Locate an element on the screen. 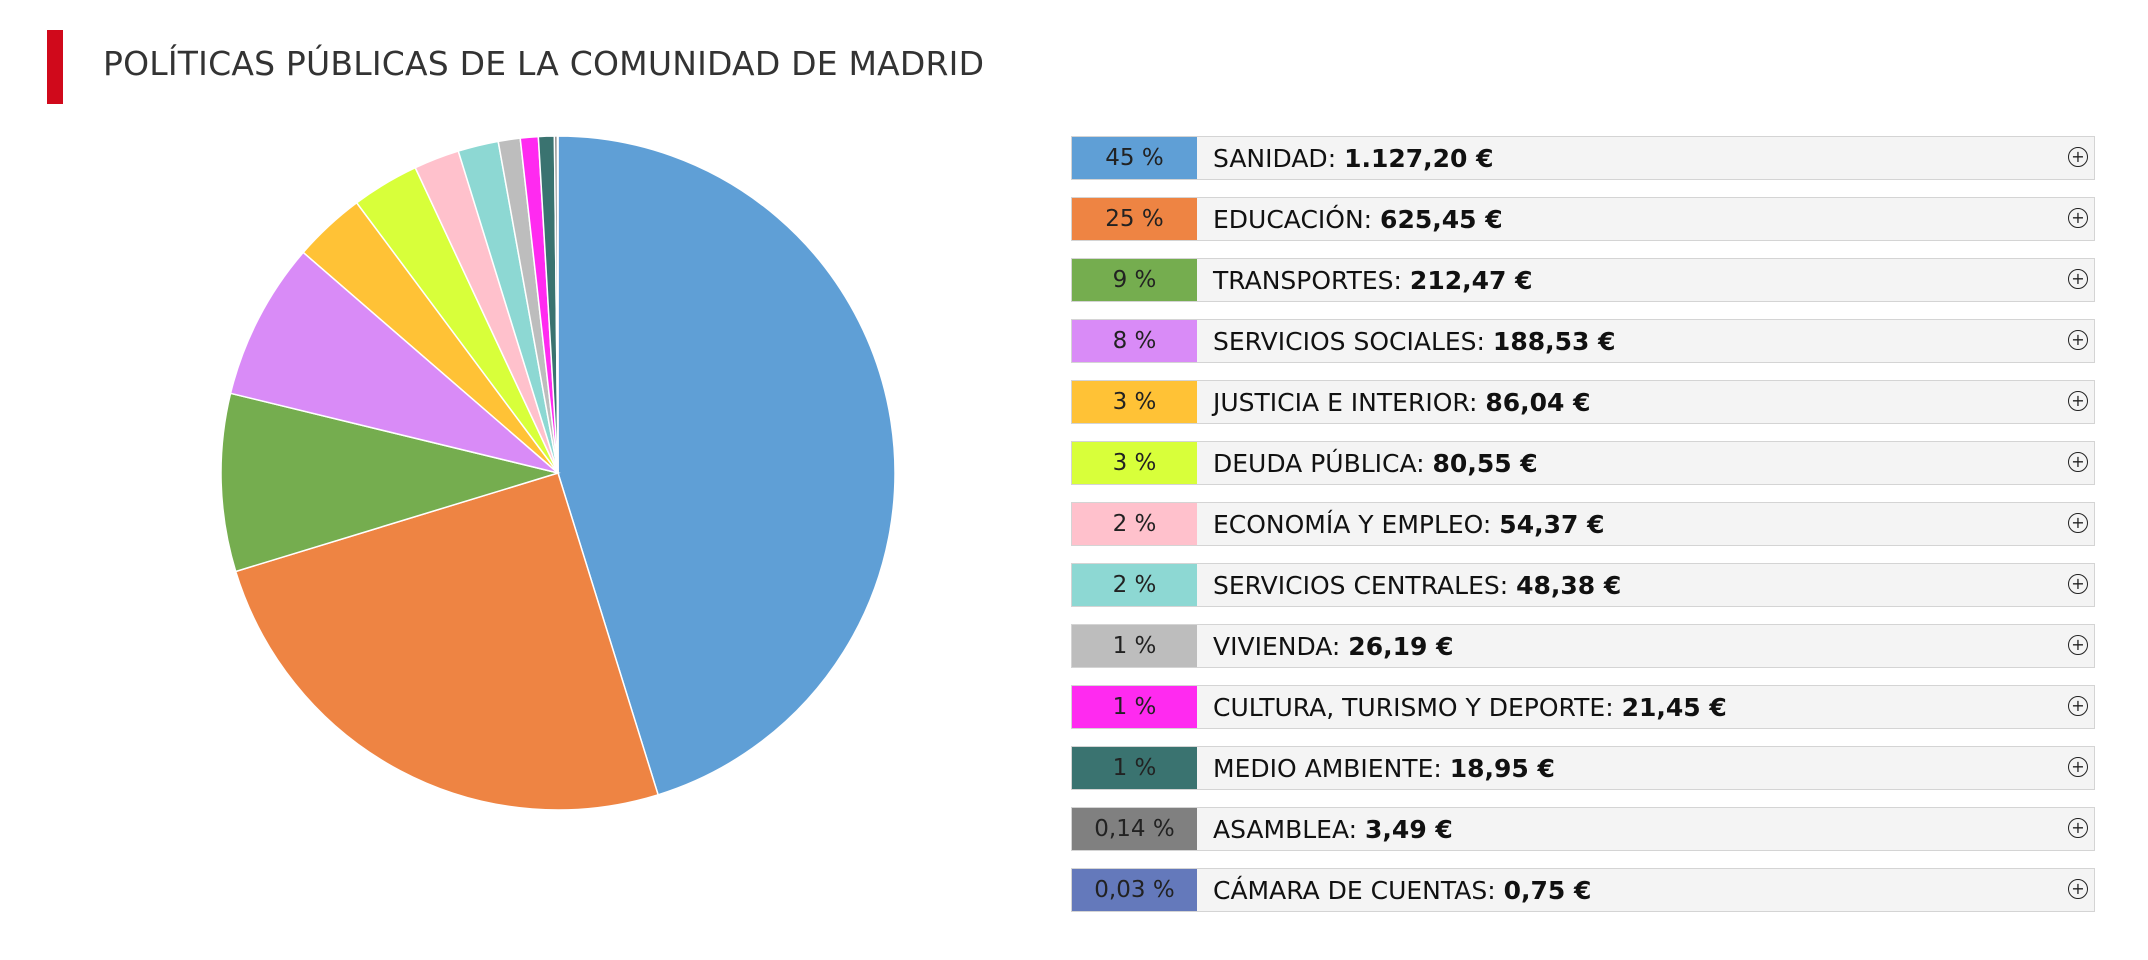 The width and height of the screenshot is (2148, 960). legend-label: CÁMARA DE CUENTAS: 0,75 € is located at coordinates (1394, 890).